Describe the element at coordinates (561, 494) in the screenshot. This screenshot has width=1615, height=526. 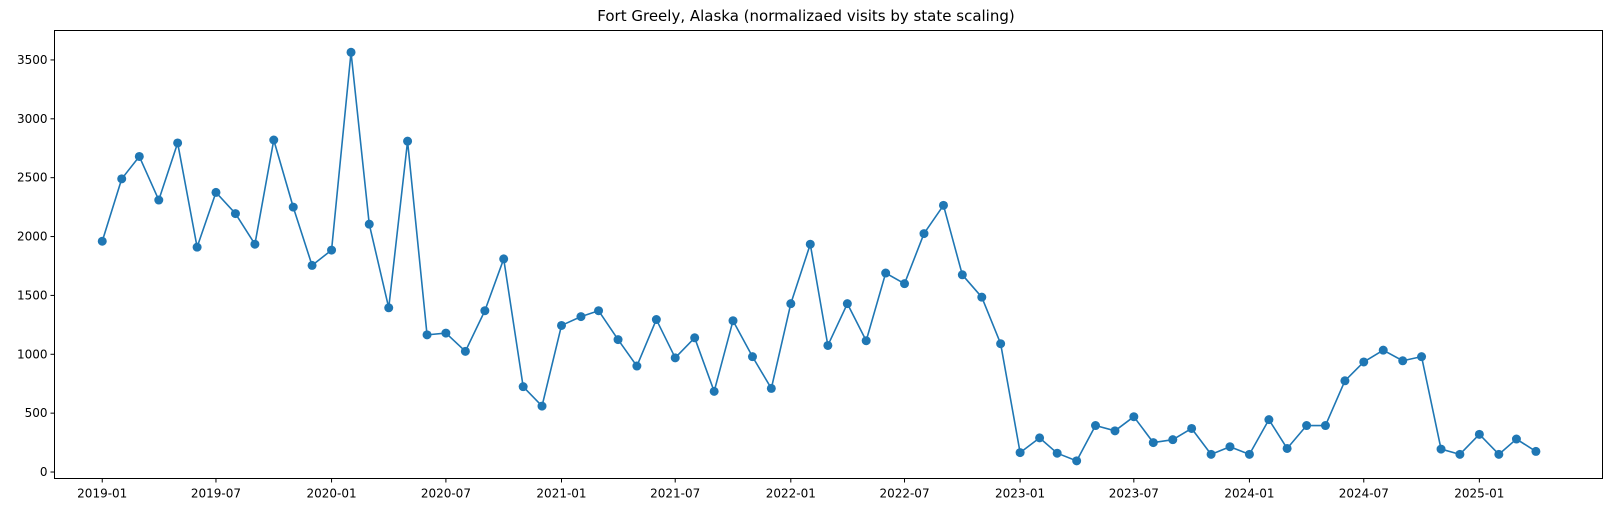
I see `x-tick-label: 2021-01` at that location.